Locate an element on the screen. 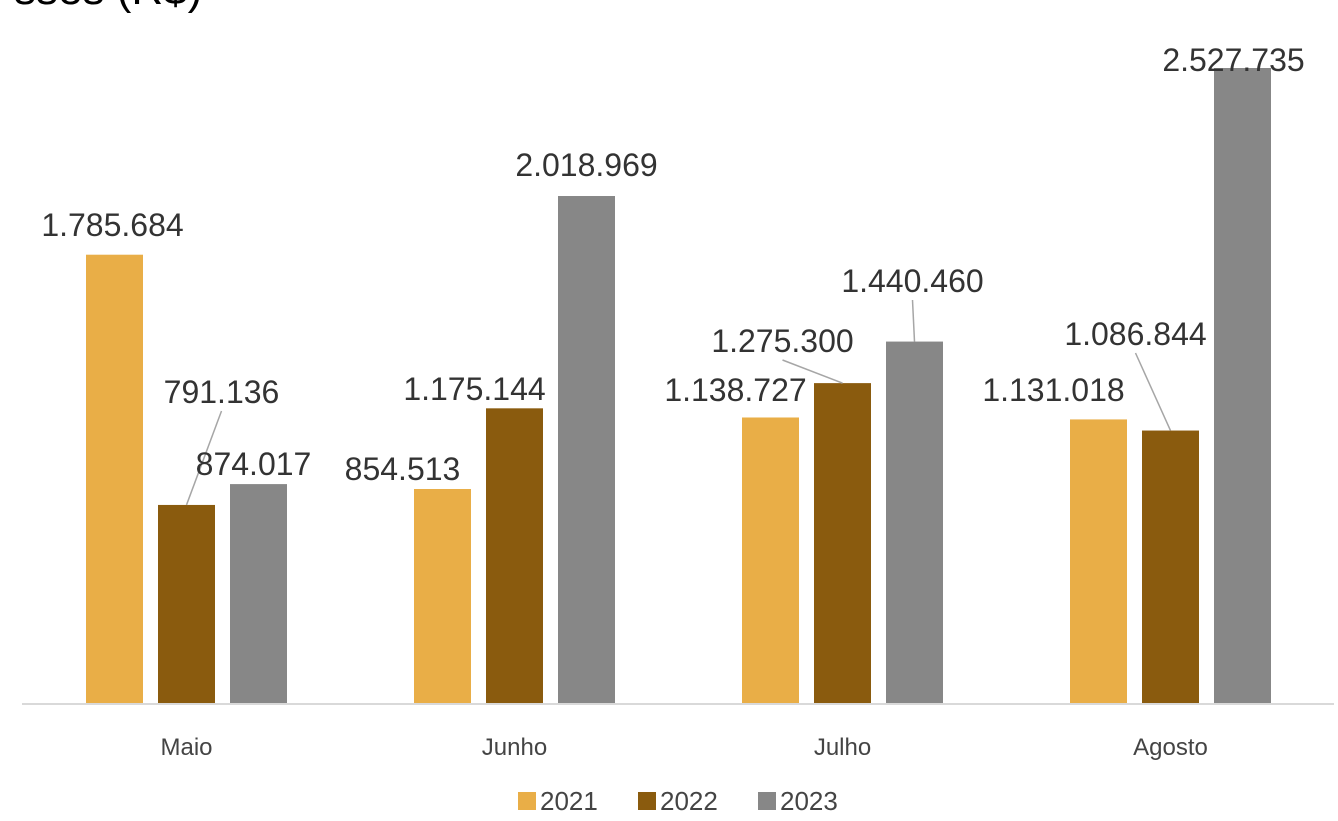  legend-swatch-2023 is located at coordinates (767, 801).